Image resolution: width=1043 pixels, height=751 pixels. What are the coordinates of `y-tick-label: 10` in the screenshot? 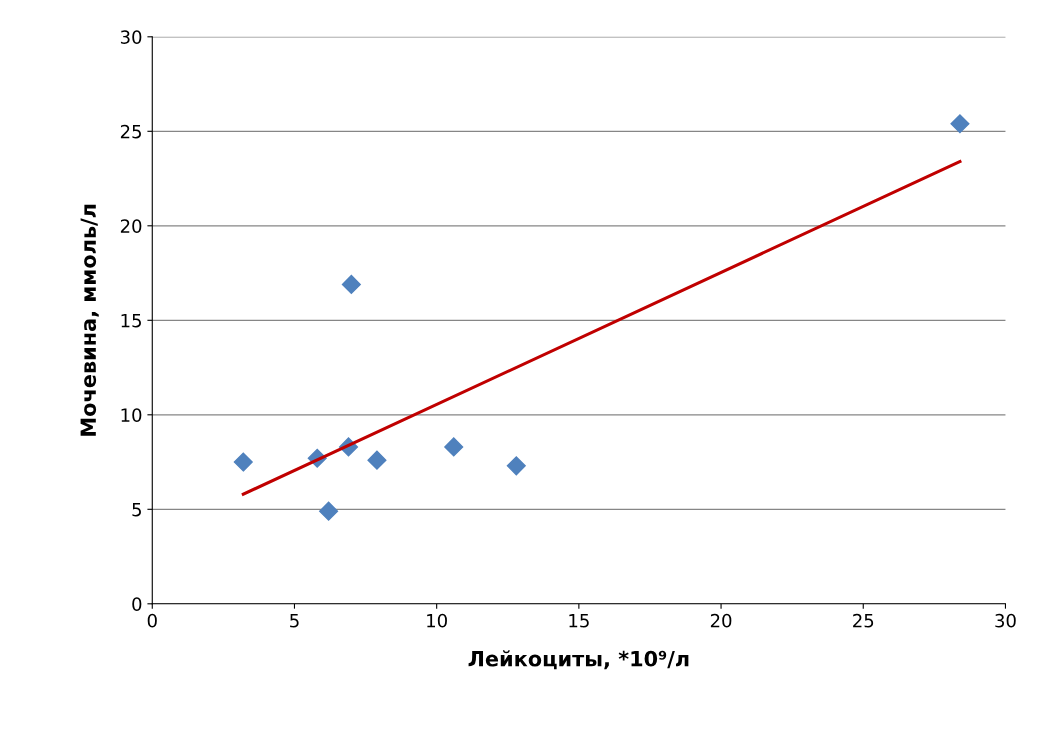 It's located at (131, 415).